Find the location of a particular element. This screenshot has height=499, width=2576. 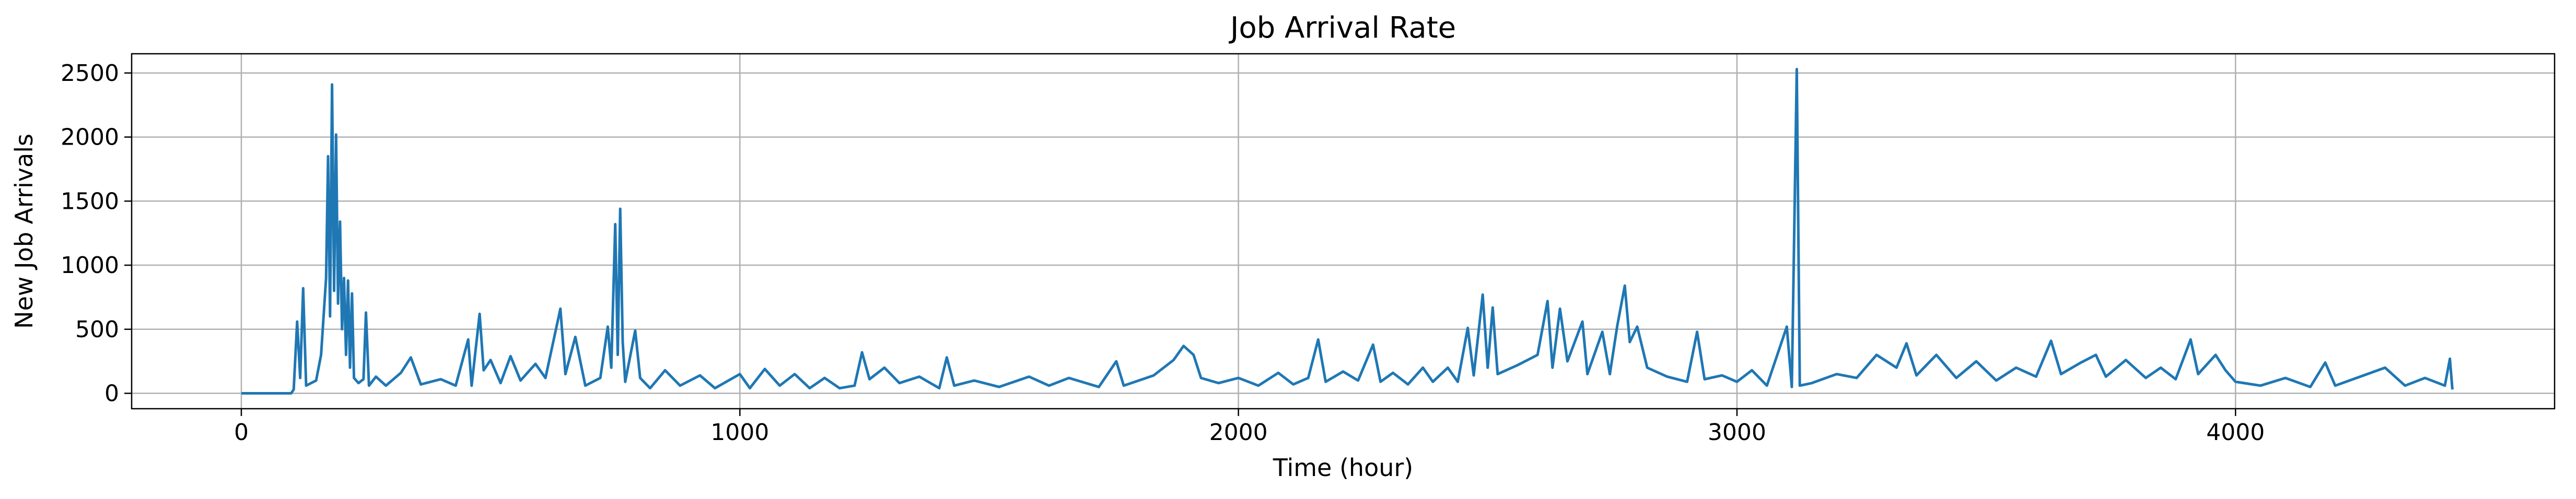

y-tick-label: 1000 is located at coordinates (90, 265).